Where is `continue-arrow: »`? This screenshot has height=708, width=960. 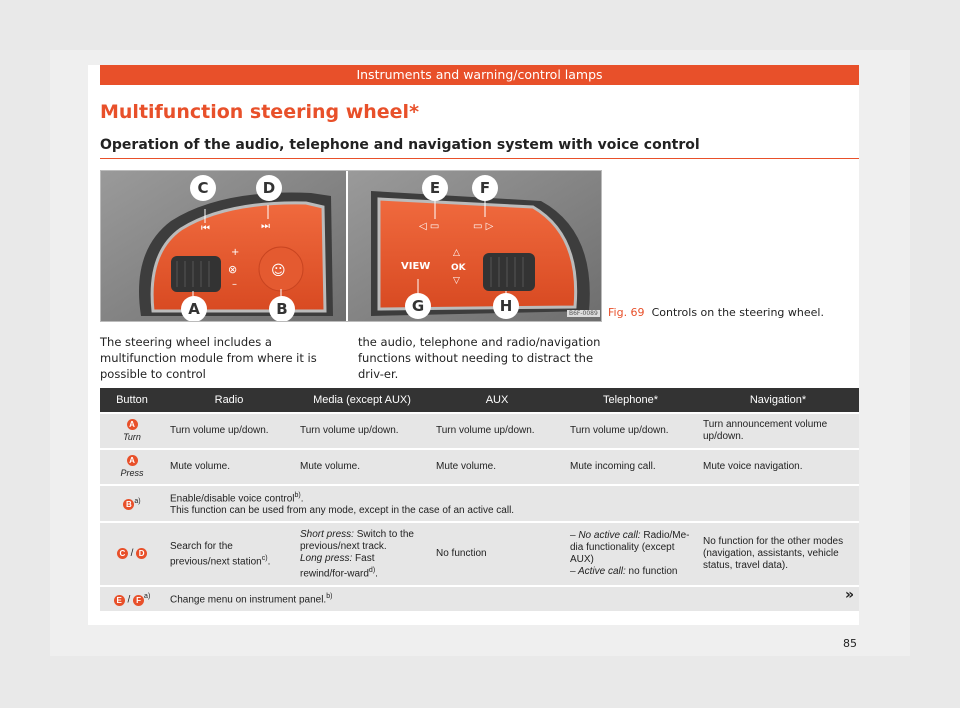
continue-arrow: » is located at coordinates (850, 595).